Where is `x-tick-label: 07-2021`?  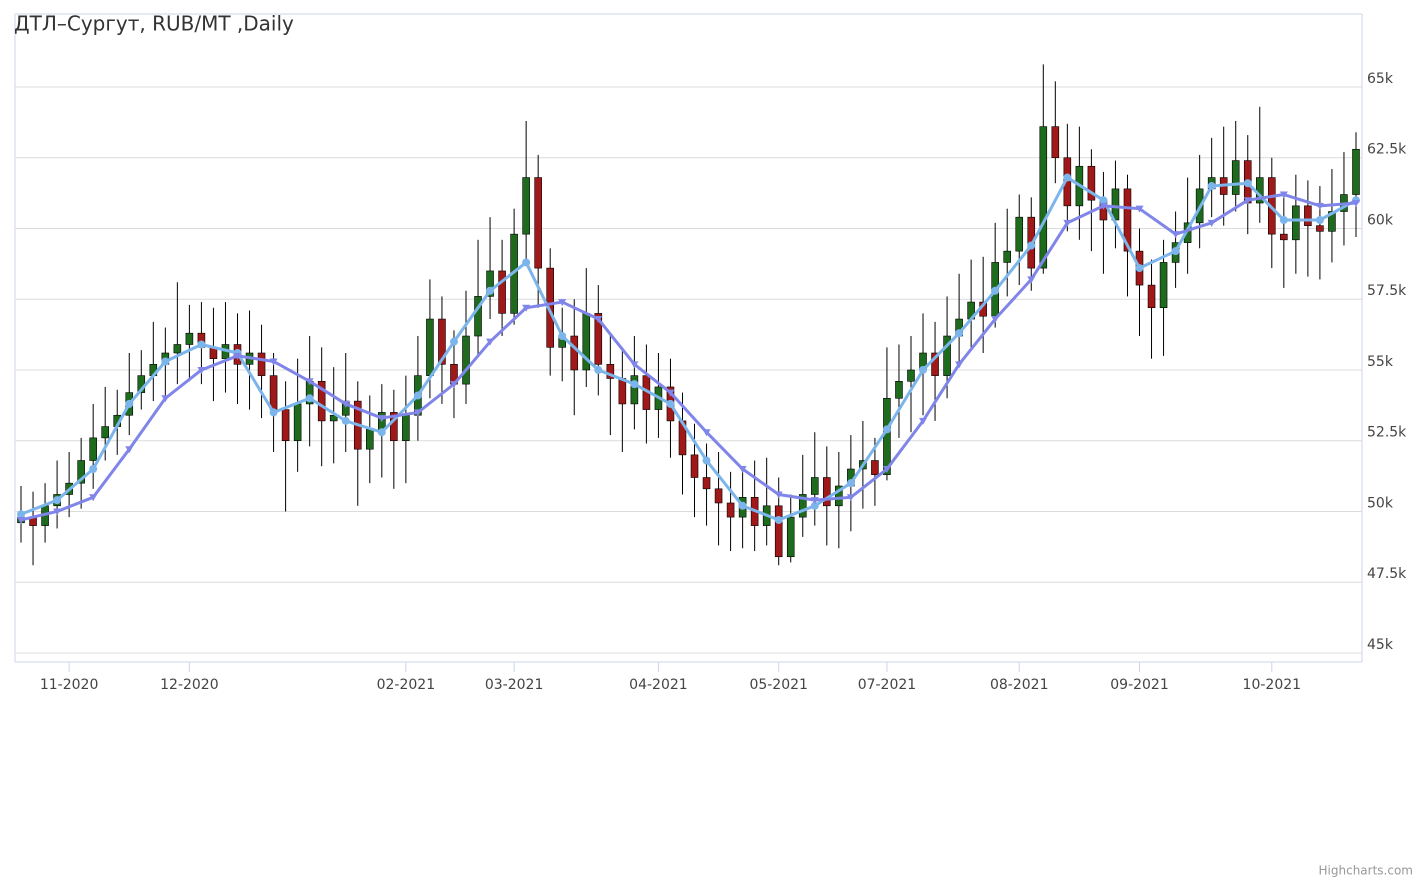 x-tick-label: 07-2021 is located at coordinates (887, 685).